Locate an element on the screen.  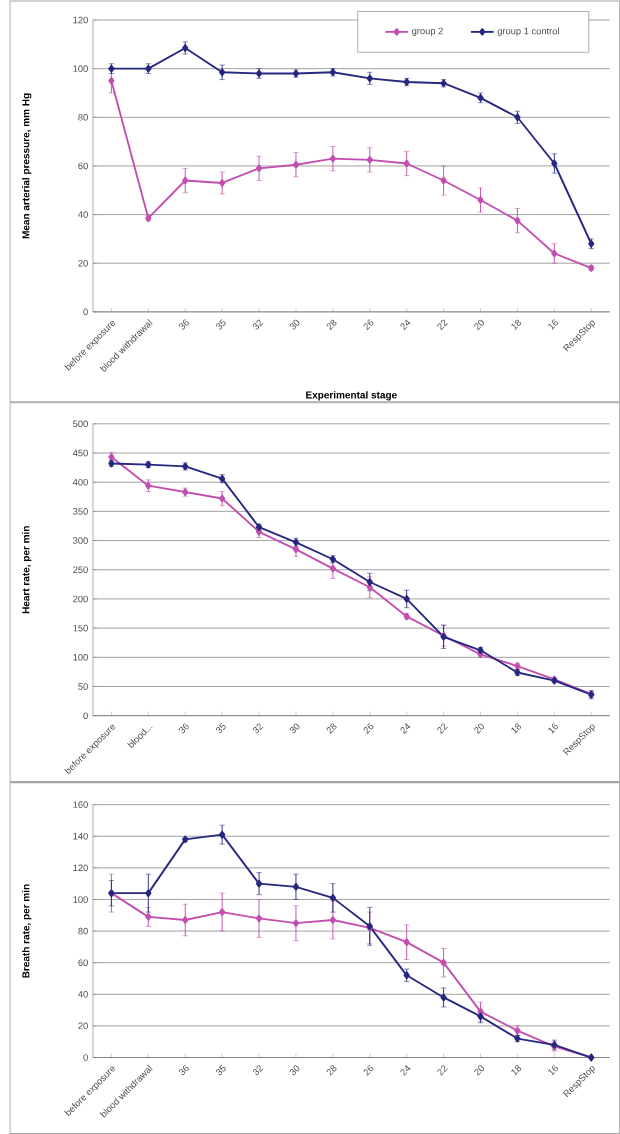
y-axis-title: Breath rate, per min is located at coordinates (26, 931).